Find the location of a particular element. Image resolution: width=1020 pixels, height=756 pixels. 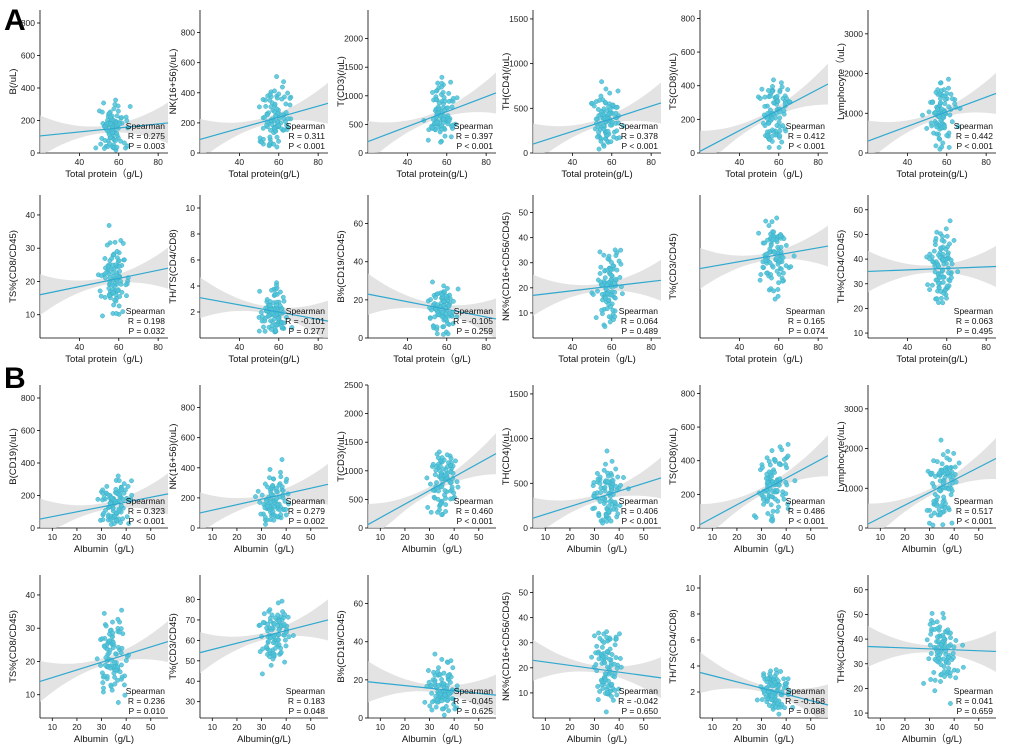

stats-annotation: R = 0.041 is located at coordinates (974, 701).